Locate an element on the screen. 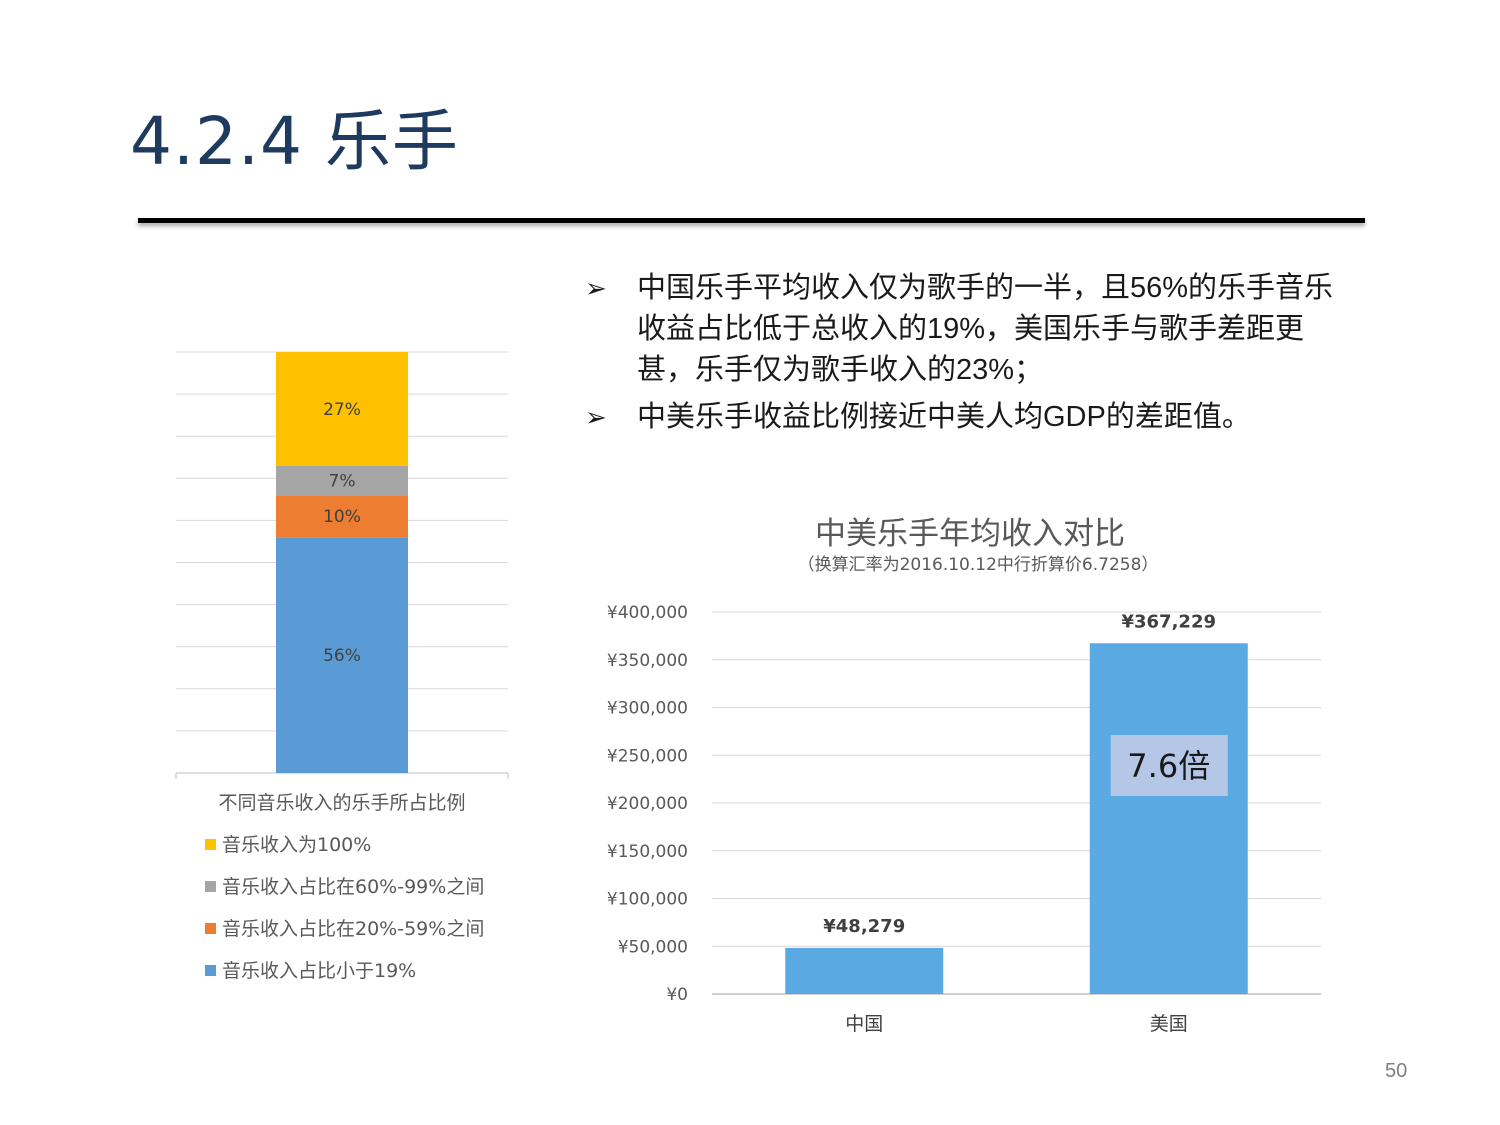  y-tick-label: ¥250,000 is located at coordinates (647, 756).